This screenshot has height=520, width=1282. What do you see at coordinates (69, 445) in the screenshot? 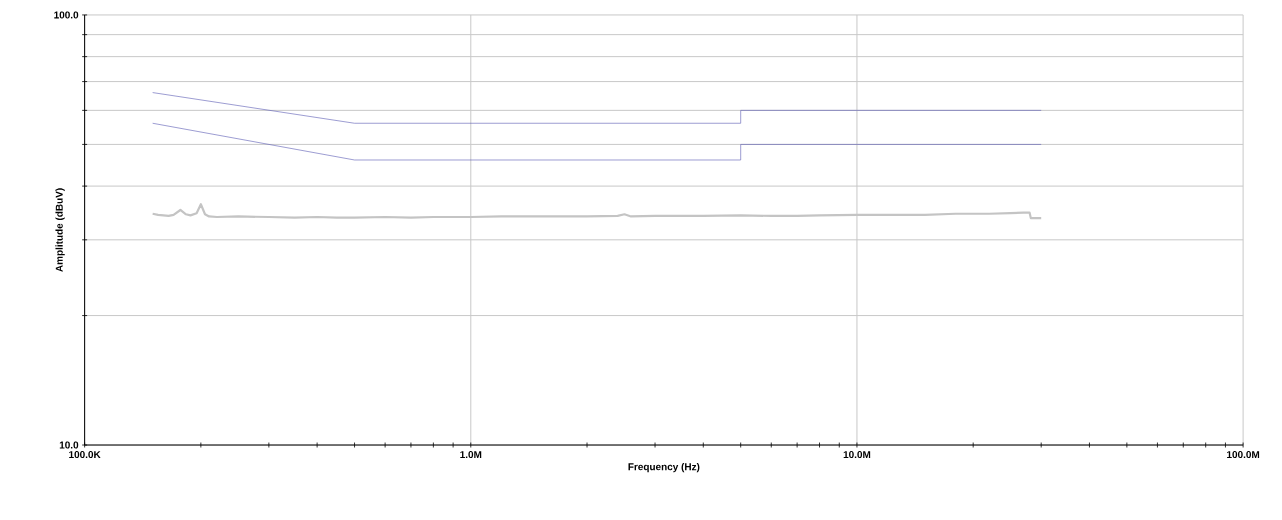
I see `y-tick-label: 10.0` at bounding box center [69, 445].